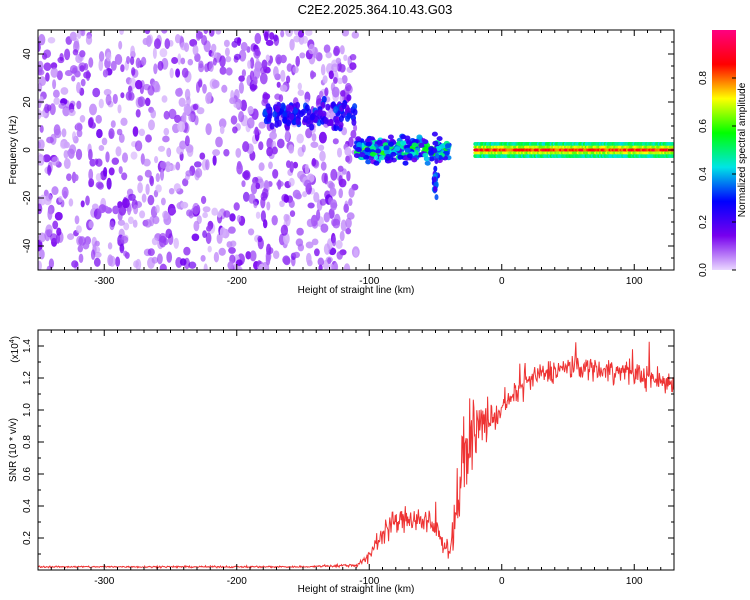 The image size is (750, 600). I want to click on y-tick-label: 0.4, so click(27, 506).